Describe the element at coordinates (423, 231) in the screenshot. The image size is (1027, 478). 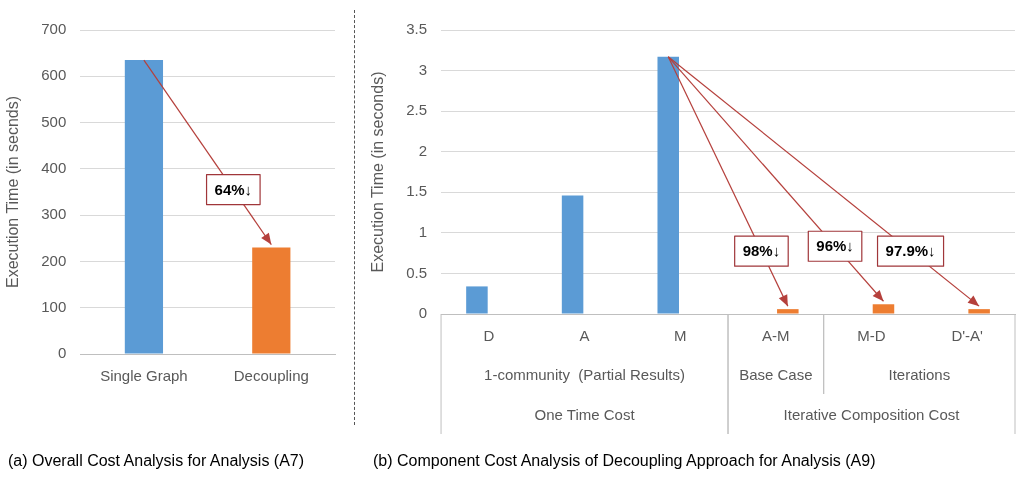
I see `y-tick-label: 1` at that location.